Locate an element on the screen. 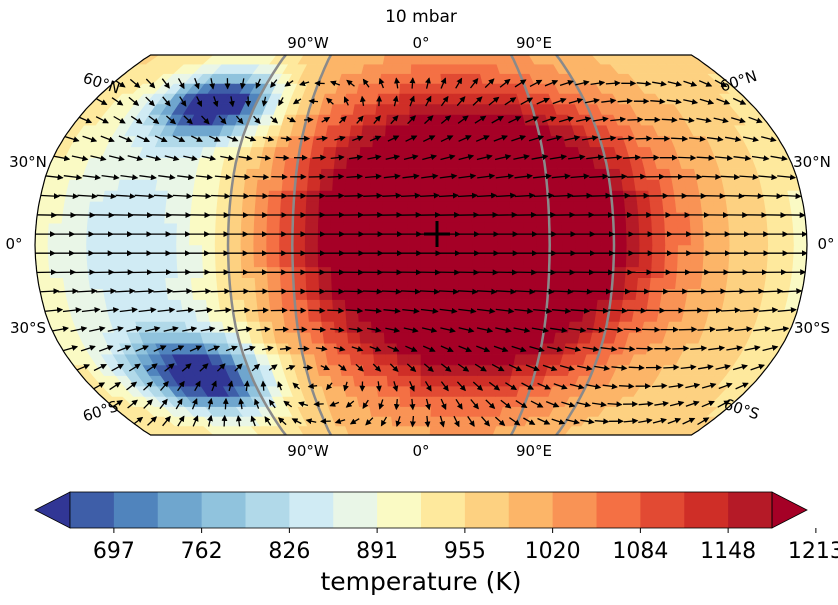 The height and width of the screenshot is (605, 838). lon-label-top-90w: 90°W is located at coordinates (308, 43).